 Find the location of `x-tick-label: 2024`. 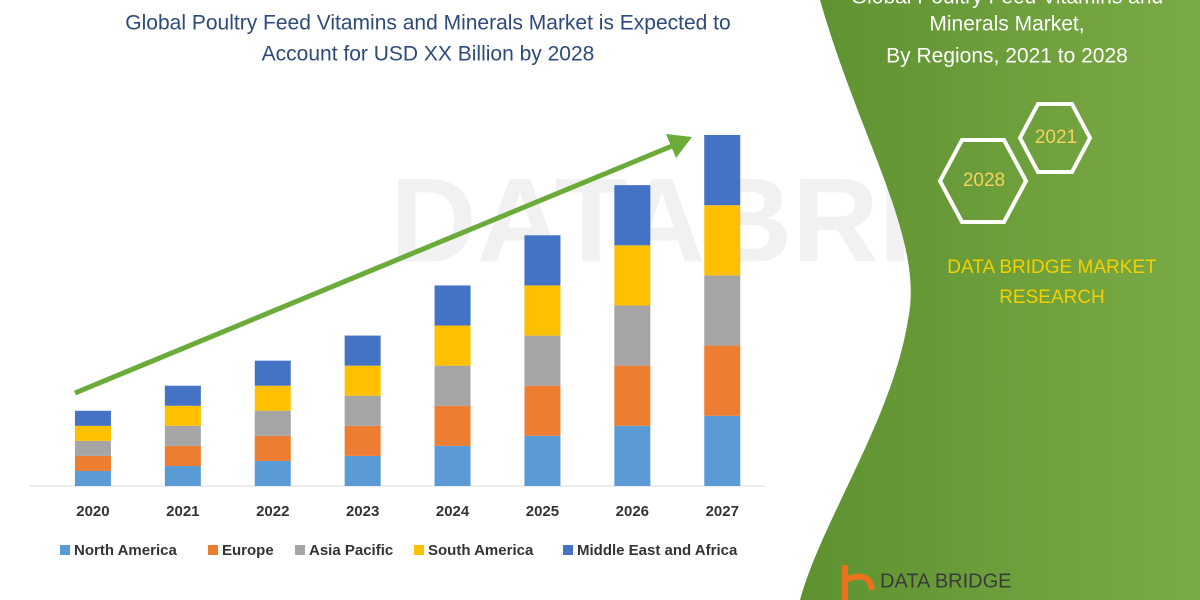

x-tick-label: 2024 is located at coordinates (453, 511).